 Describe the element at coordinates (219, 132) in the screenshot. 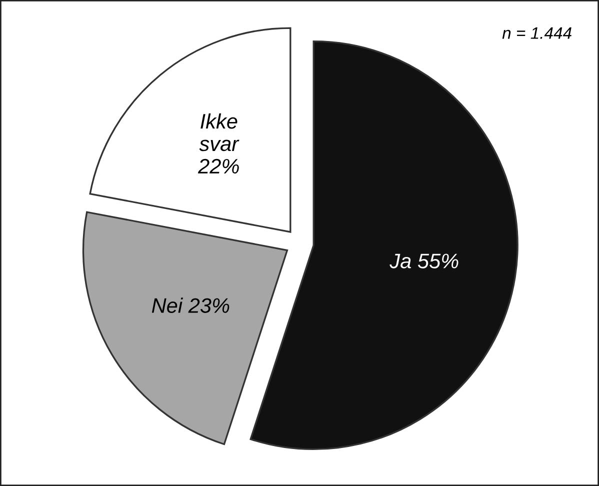

I see `slice-label: Ikke svar` at that location.